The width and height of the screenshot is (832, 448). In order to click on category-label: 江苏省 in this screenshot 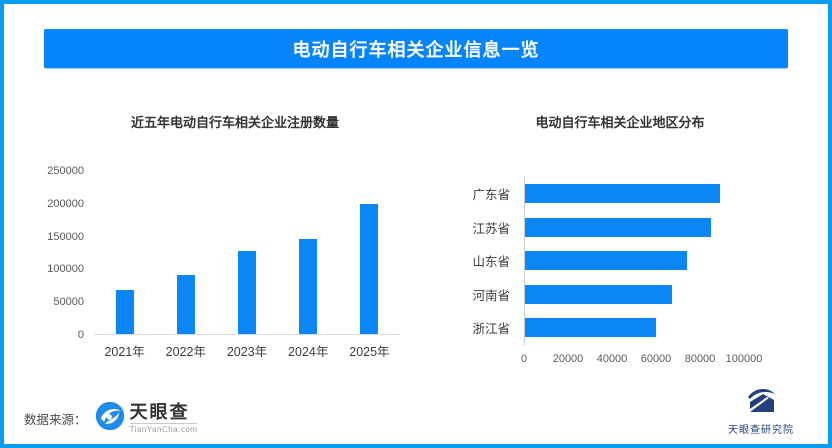, I will do `click(491, 228)`.